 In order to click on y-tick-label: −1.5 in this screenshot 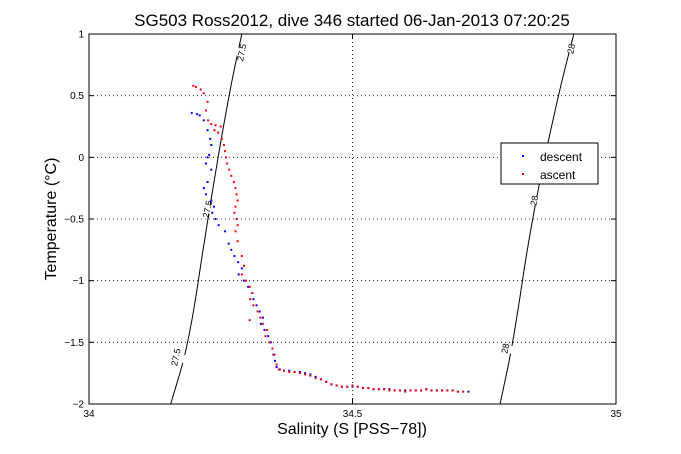, I will do `click(74, 343)`.